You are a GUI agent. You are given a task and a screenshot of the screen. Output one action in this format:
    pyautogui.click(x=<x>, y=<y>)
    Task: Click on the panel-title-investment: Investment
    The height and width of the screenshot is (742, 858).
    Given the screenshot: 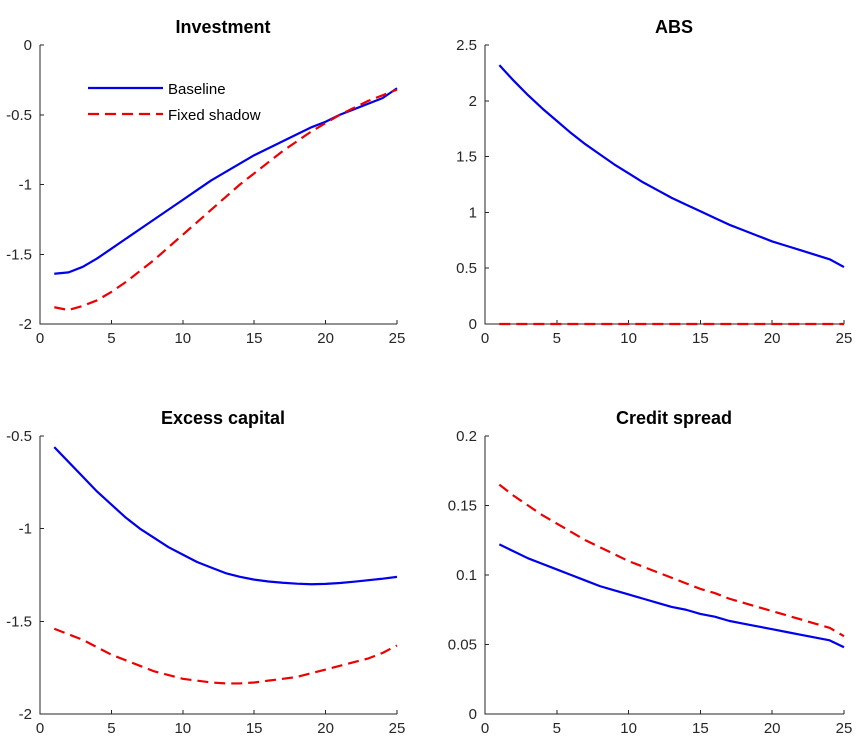 What is the action you would take?
    pyautogui.click(x=222, y=27)
    